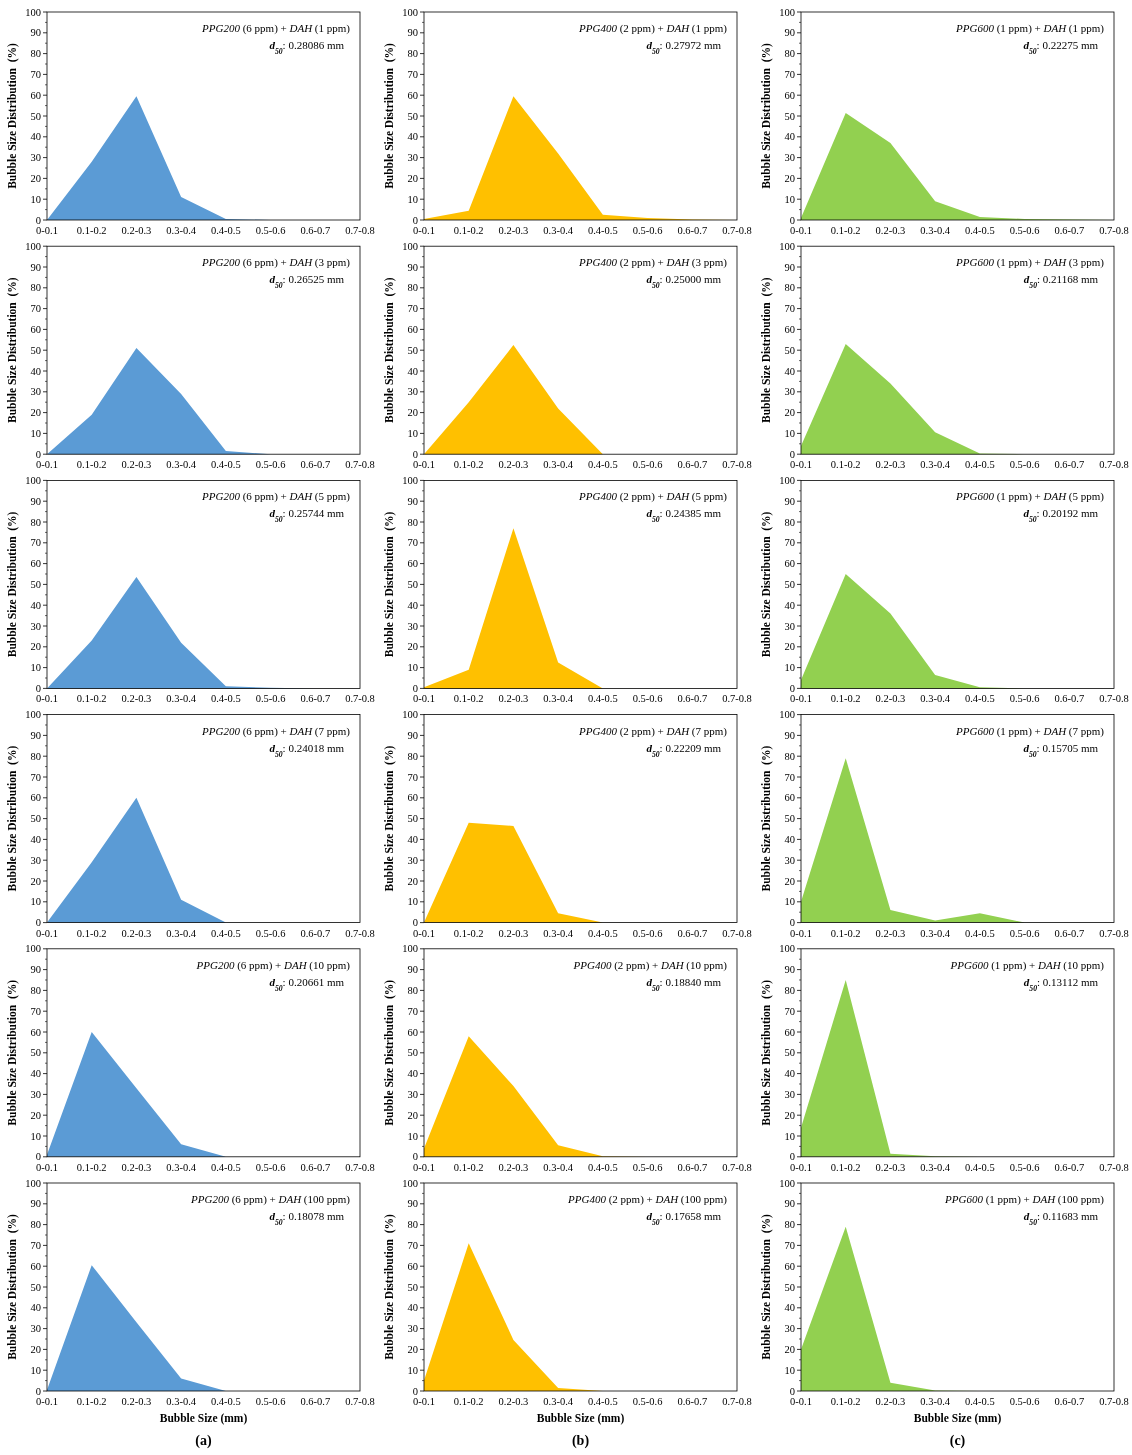 The image size is (1132, 1455). What do you see at coordinates (1030, 497) in the screenshot?
I see `annotation: PPG600 (1 ppm) + DAH (5 ppm)` at bounding box center [1030, 497].